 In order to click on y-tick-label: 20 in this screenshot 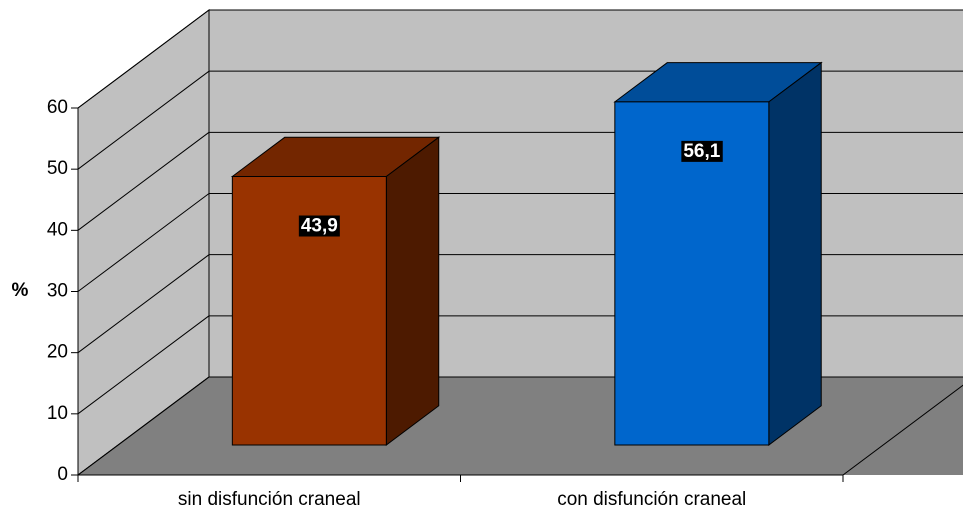, I will do `click(57, 352)`.